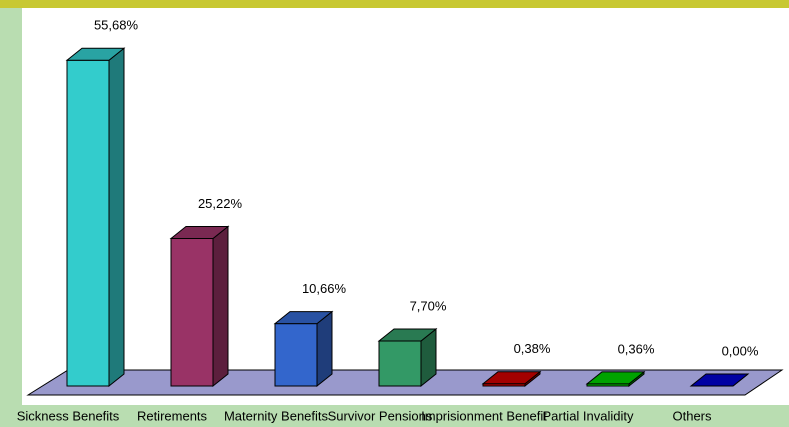 Image resolution: width=789 pixels, height=427 pixels. Describe the element at coordinates (428, 305) in the screenshot. I see `value-label: 7,70%` at that location.